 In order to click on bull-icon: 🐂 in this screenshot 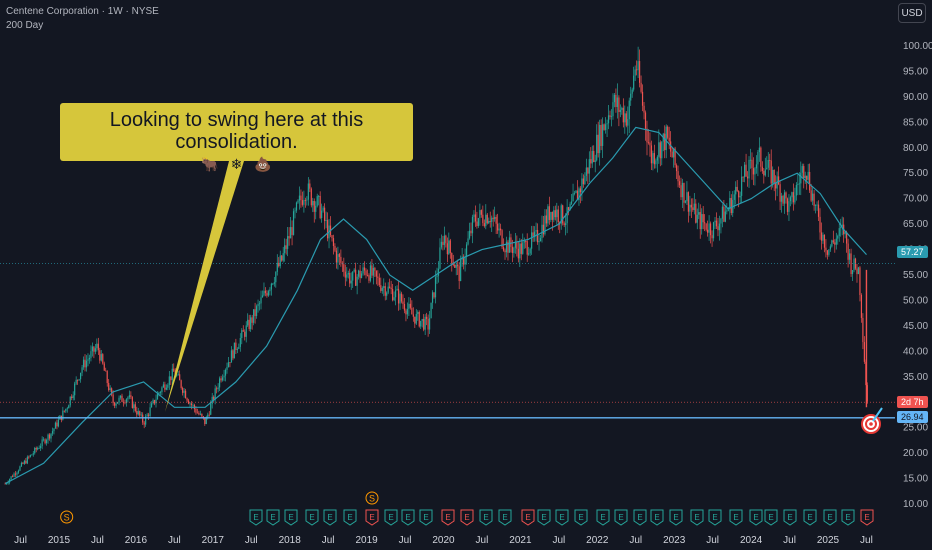, I will do `click(210, 164)`.